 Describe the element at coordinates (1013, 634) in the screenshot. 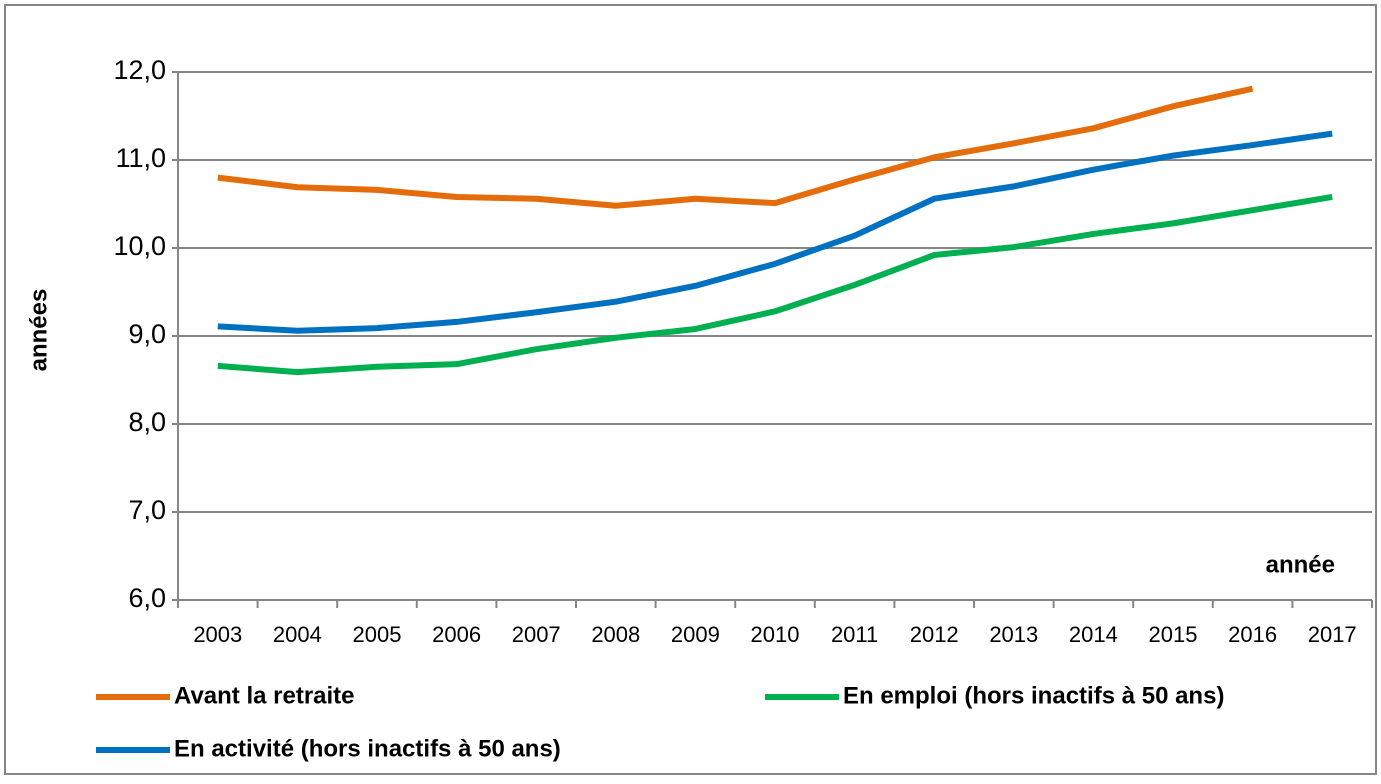

I see `x-tick-label: 2013` at that location.